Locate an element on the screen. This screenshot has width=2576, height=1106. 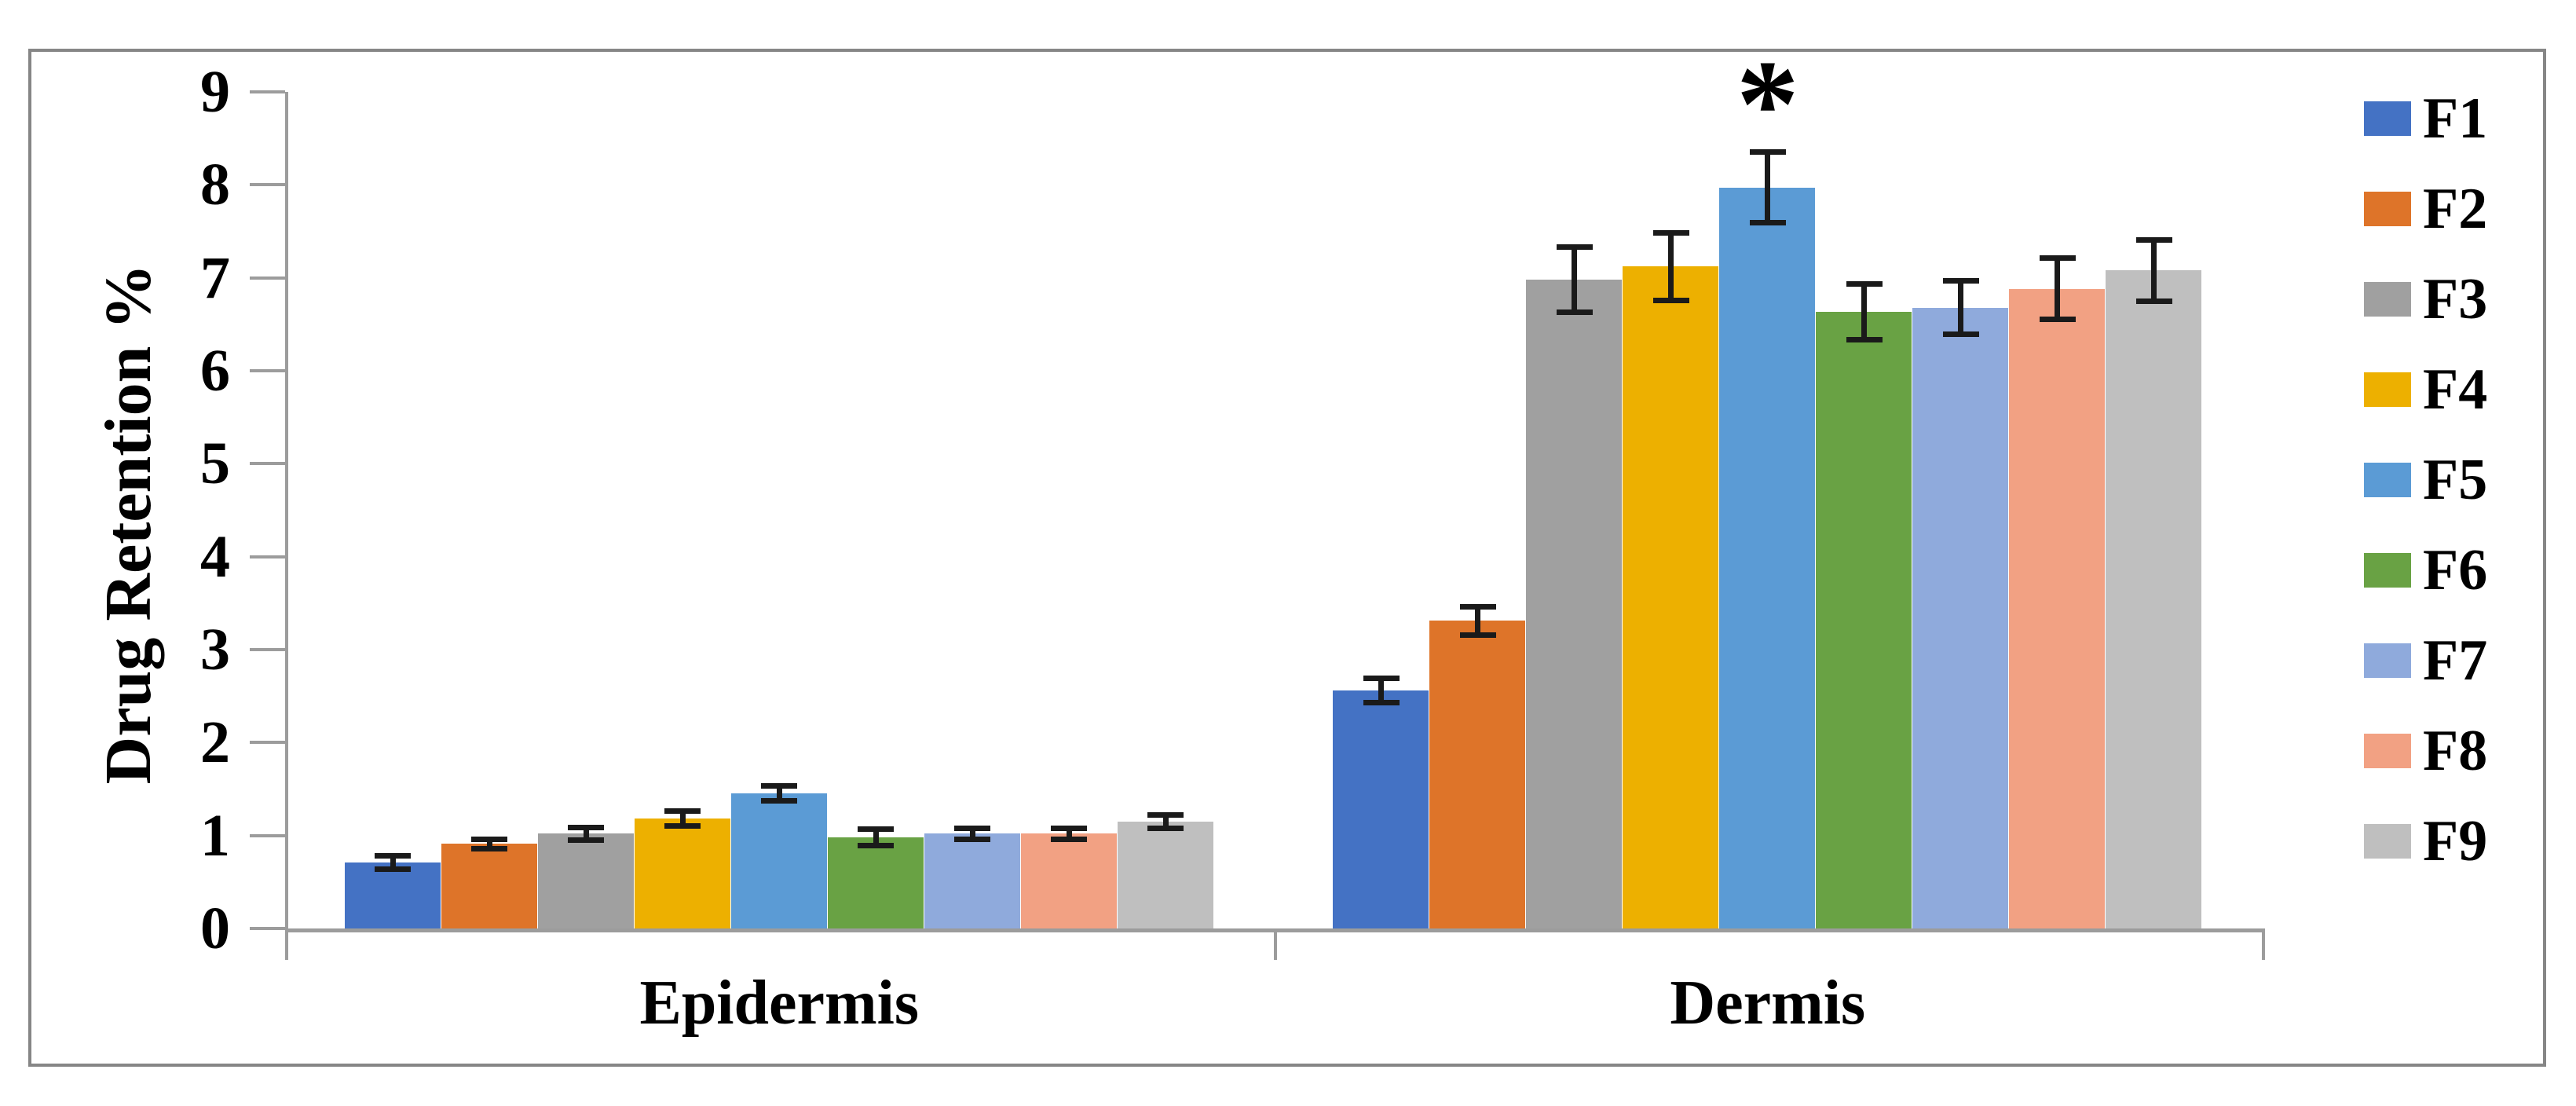
y-tick-label: 3 is located at coordinates (215, 650).